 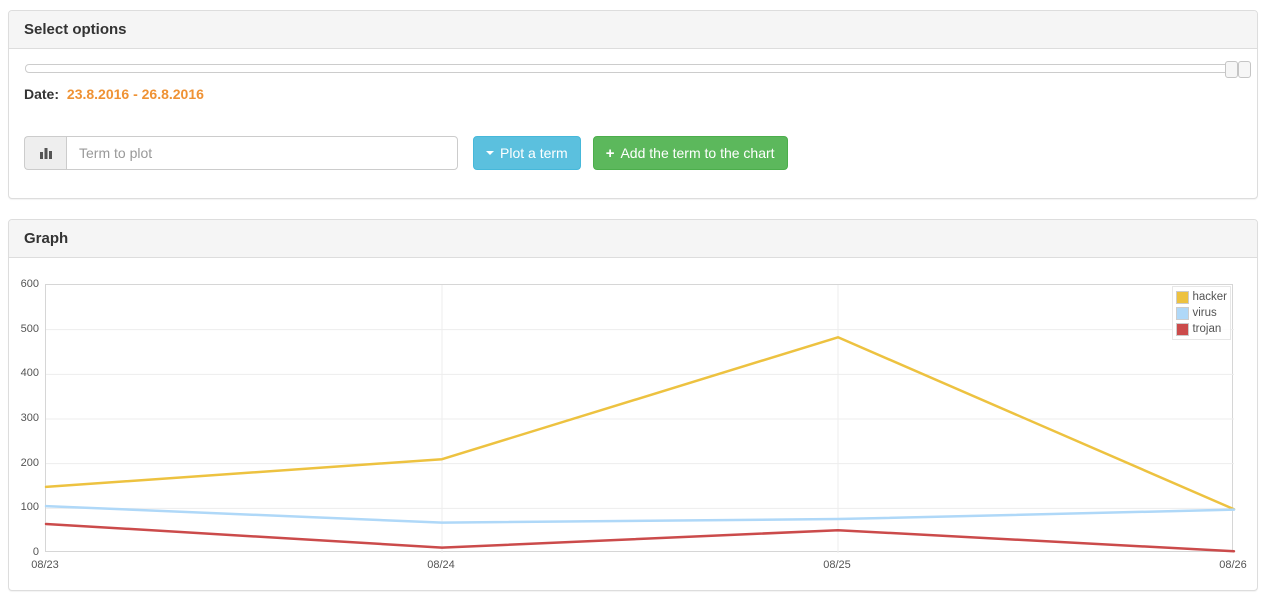 What do you see at coordinates (610, 153) in the screenshot?
I see `plus-icon: +` at bounding box center [610, 153].